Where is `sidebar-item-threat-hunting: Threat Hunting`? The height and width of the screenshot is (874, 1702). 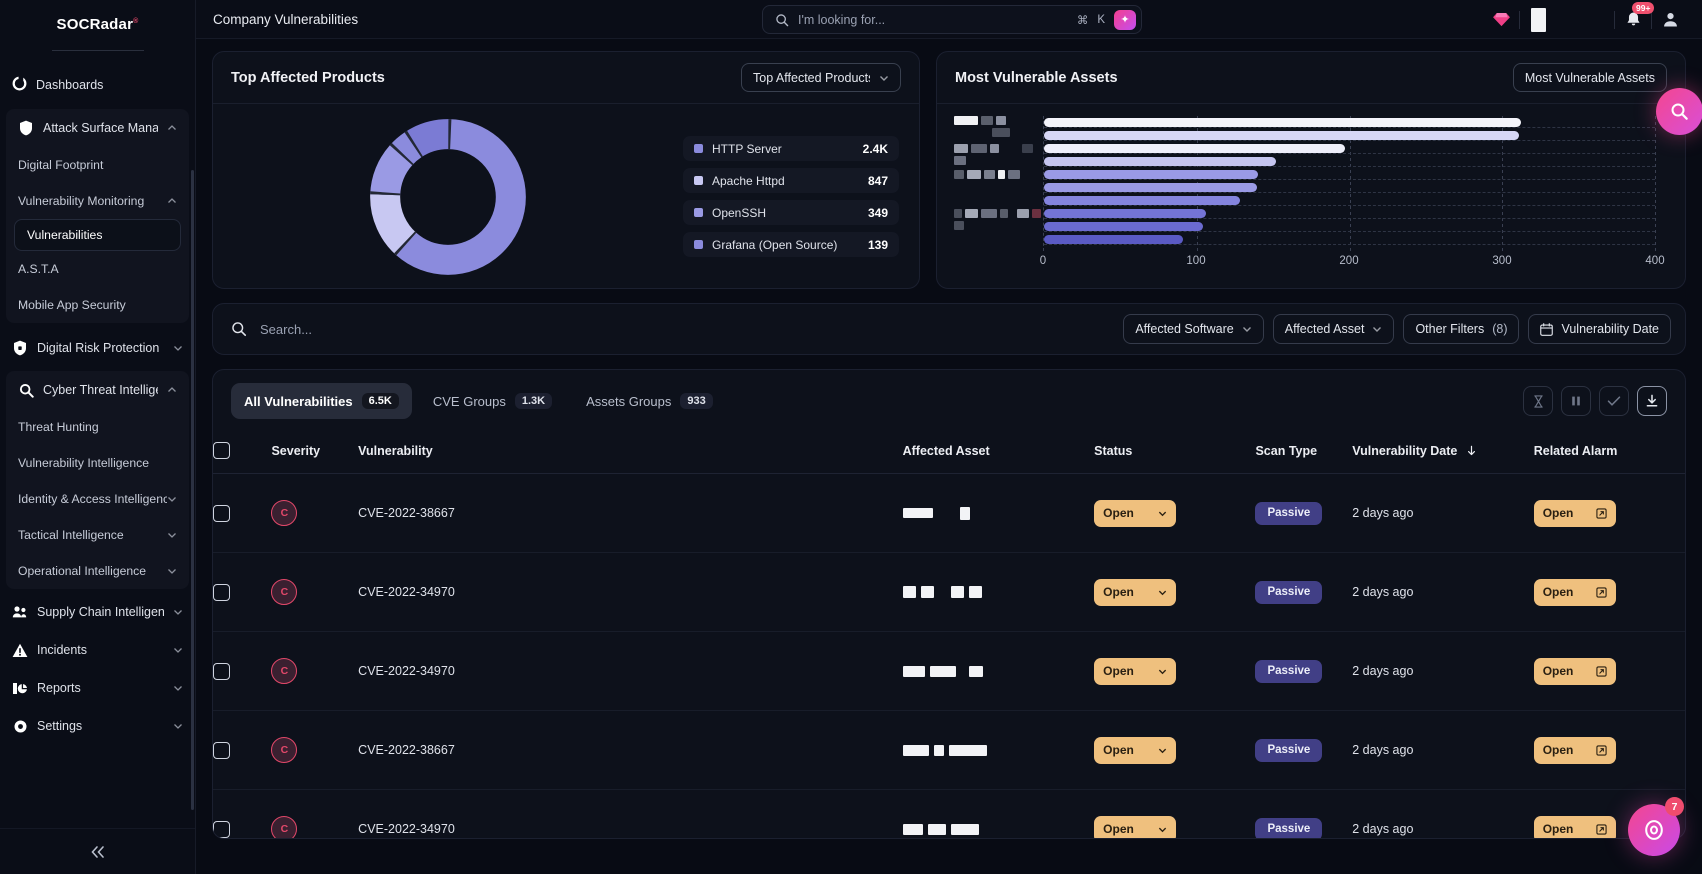 sidebar-item-threat-hunting: Threat Hunting is located at coordinates (97, 427).